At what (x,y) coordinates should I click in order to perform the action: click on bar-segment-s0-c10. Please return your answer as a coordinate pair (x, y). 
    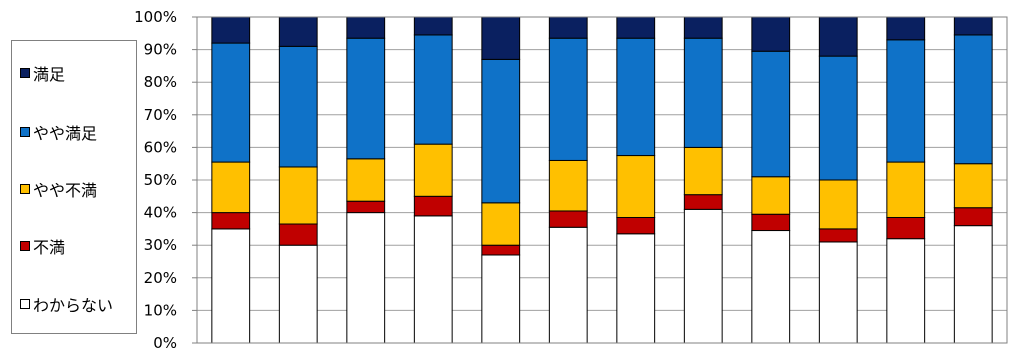
    Looking at the image, I should click on (906, 291).